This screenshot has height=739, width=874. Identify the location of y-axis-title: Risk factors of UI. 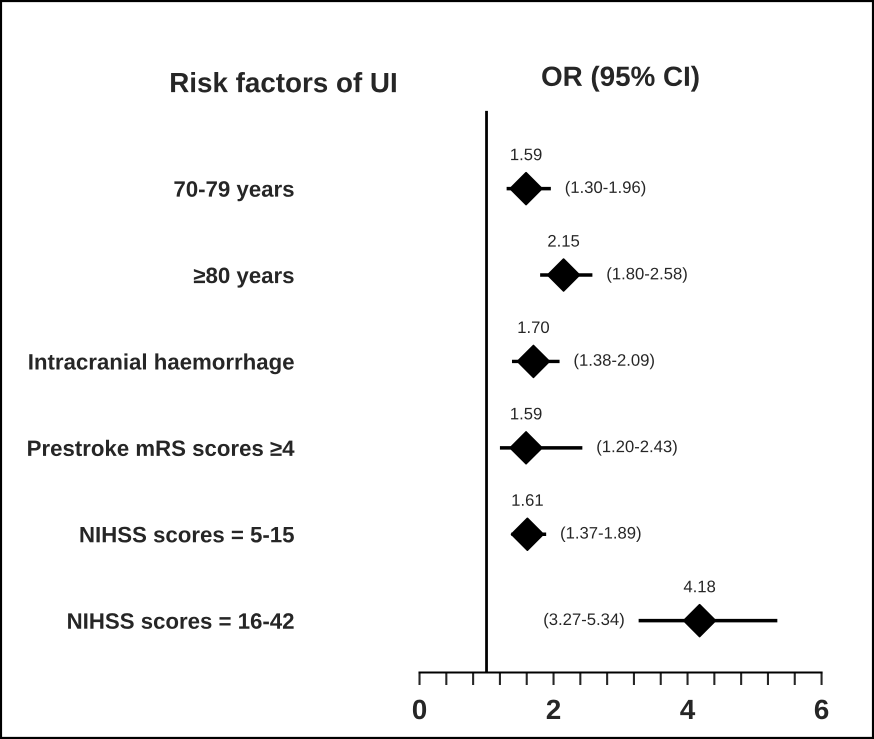
(283, 82).